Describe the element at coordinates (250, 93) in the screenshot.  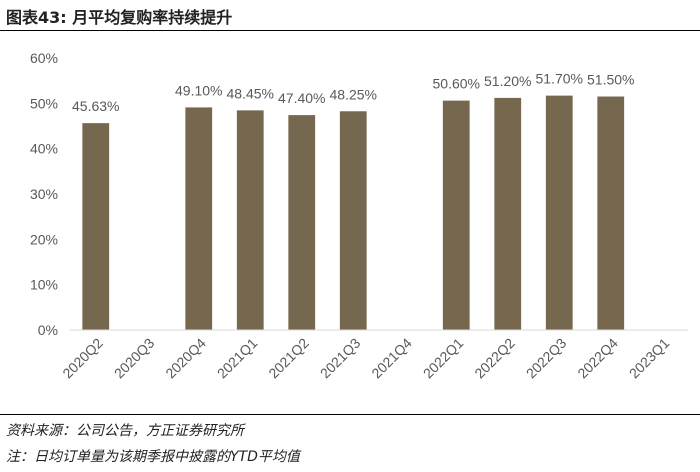
I see `data-label: 48.45%` at that location.